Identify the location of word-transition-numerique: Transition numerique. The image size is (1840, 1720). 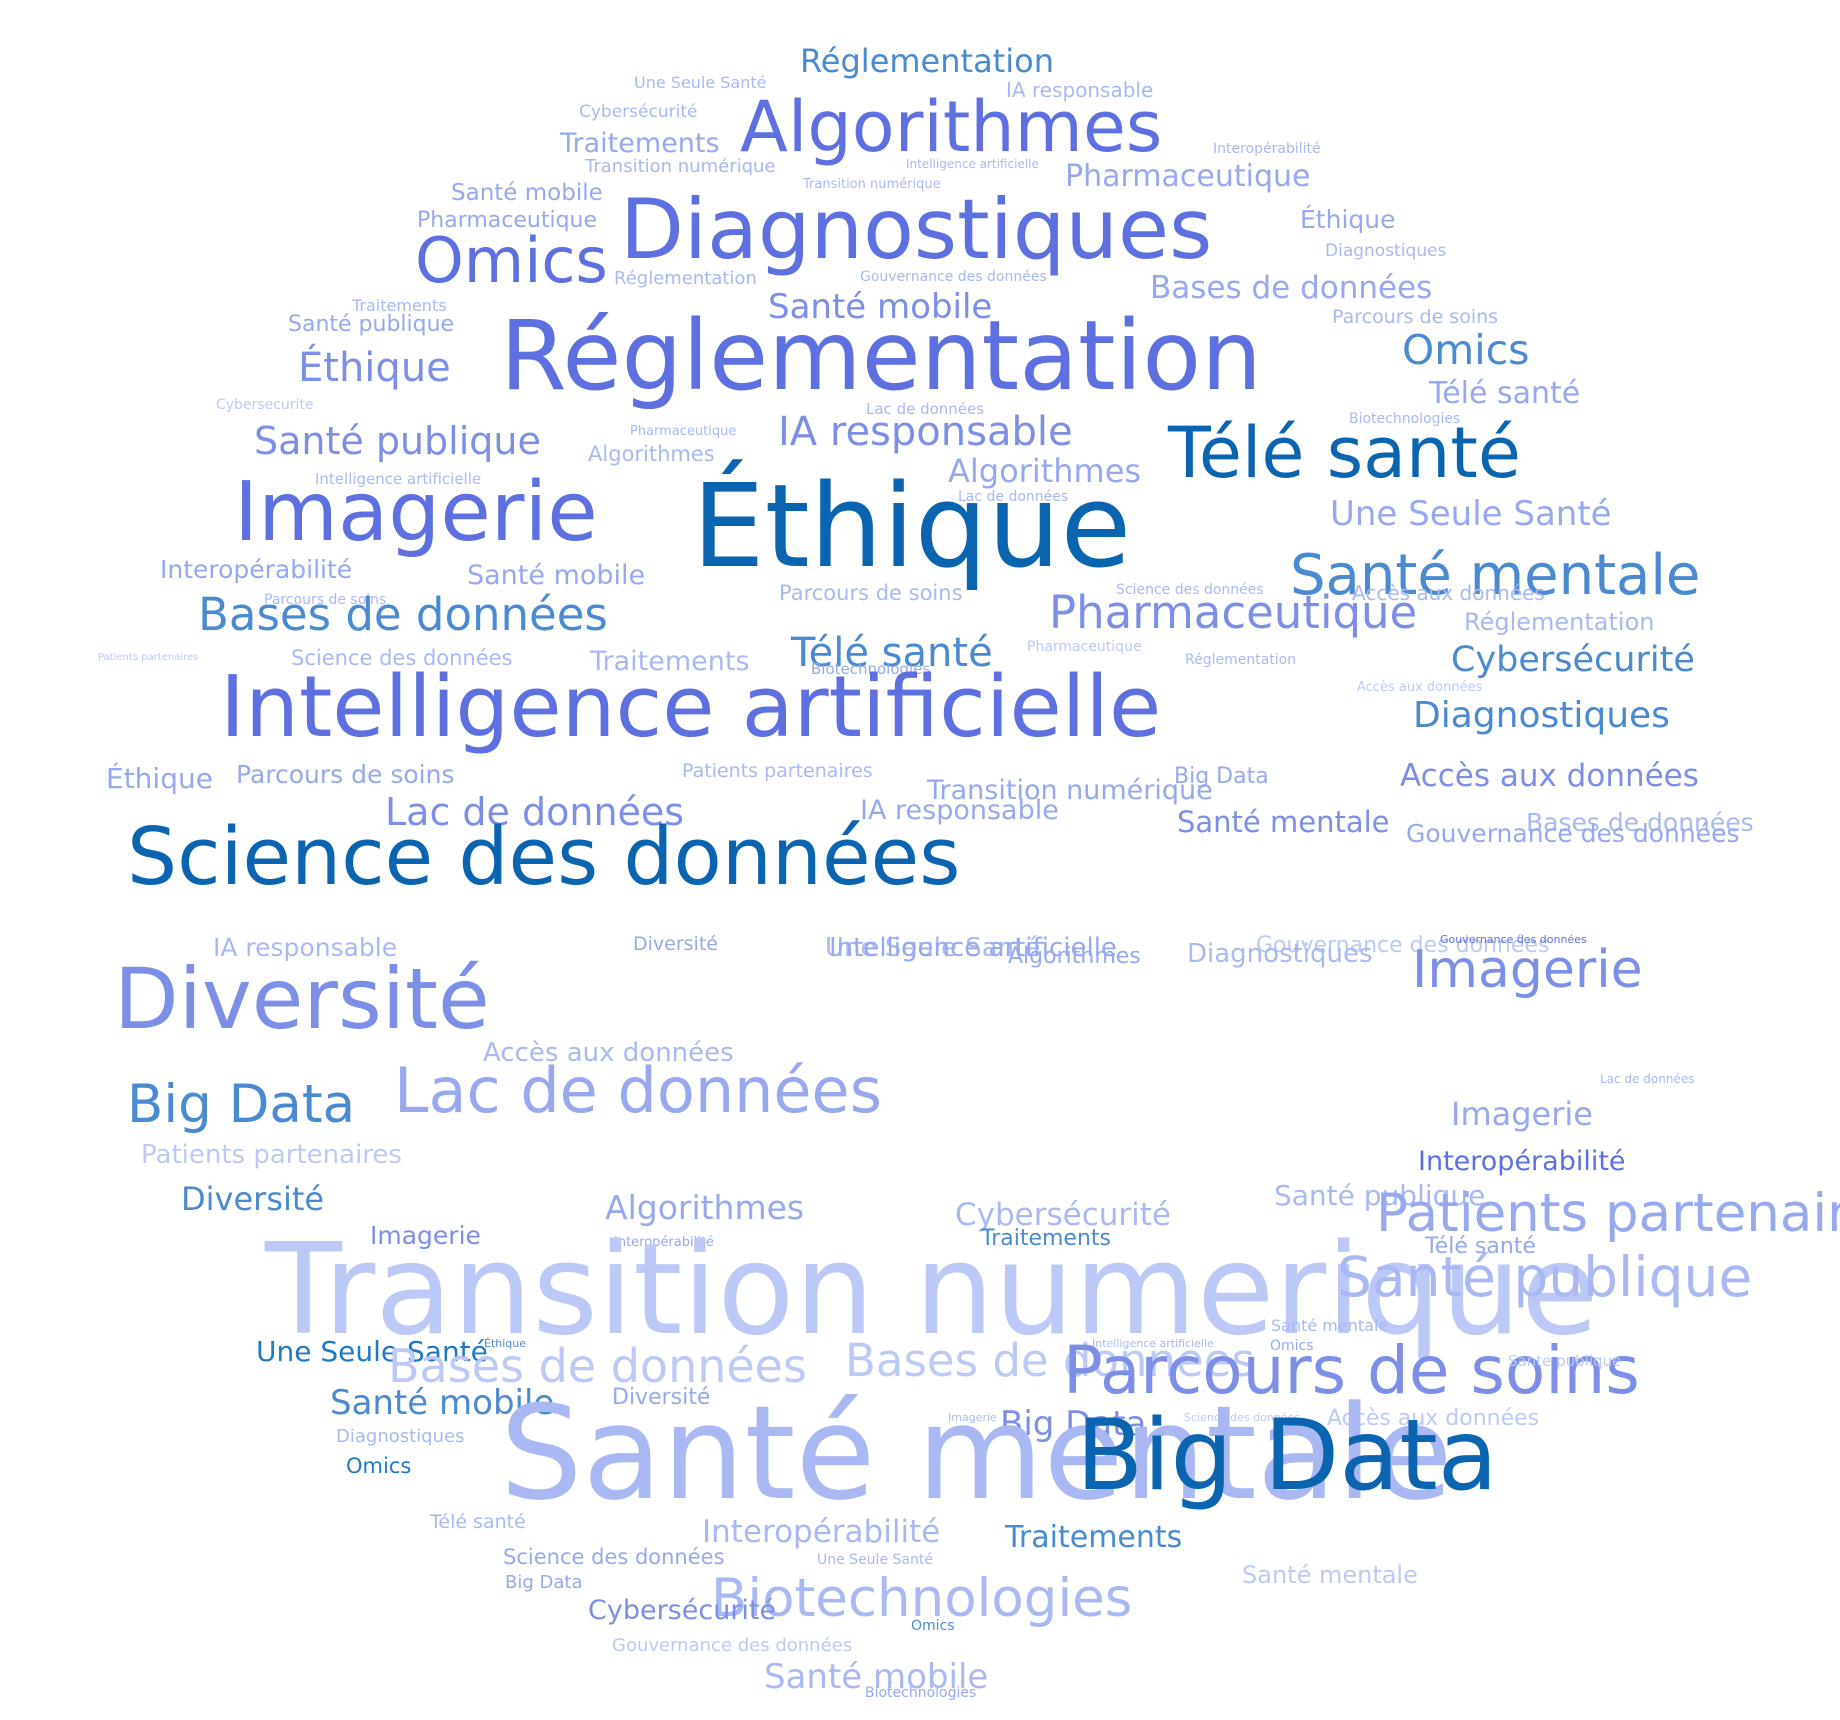
(932, 1289).